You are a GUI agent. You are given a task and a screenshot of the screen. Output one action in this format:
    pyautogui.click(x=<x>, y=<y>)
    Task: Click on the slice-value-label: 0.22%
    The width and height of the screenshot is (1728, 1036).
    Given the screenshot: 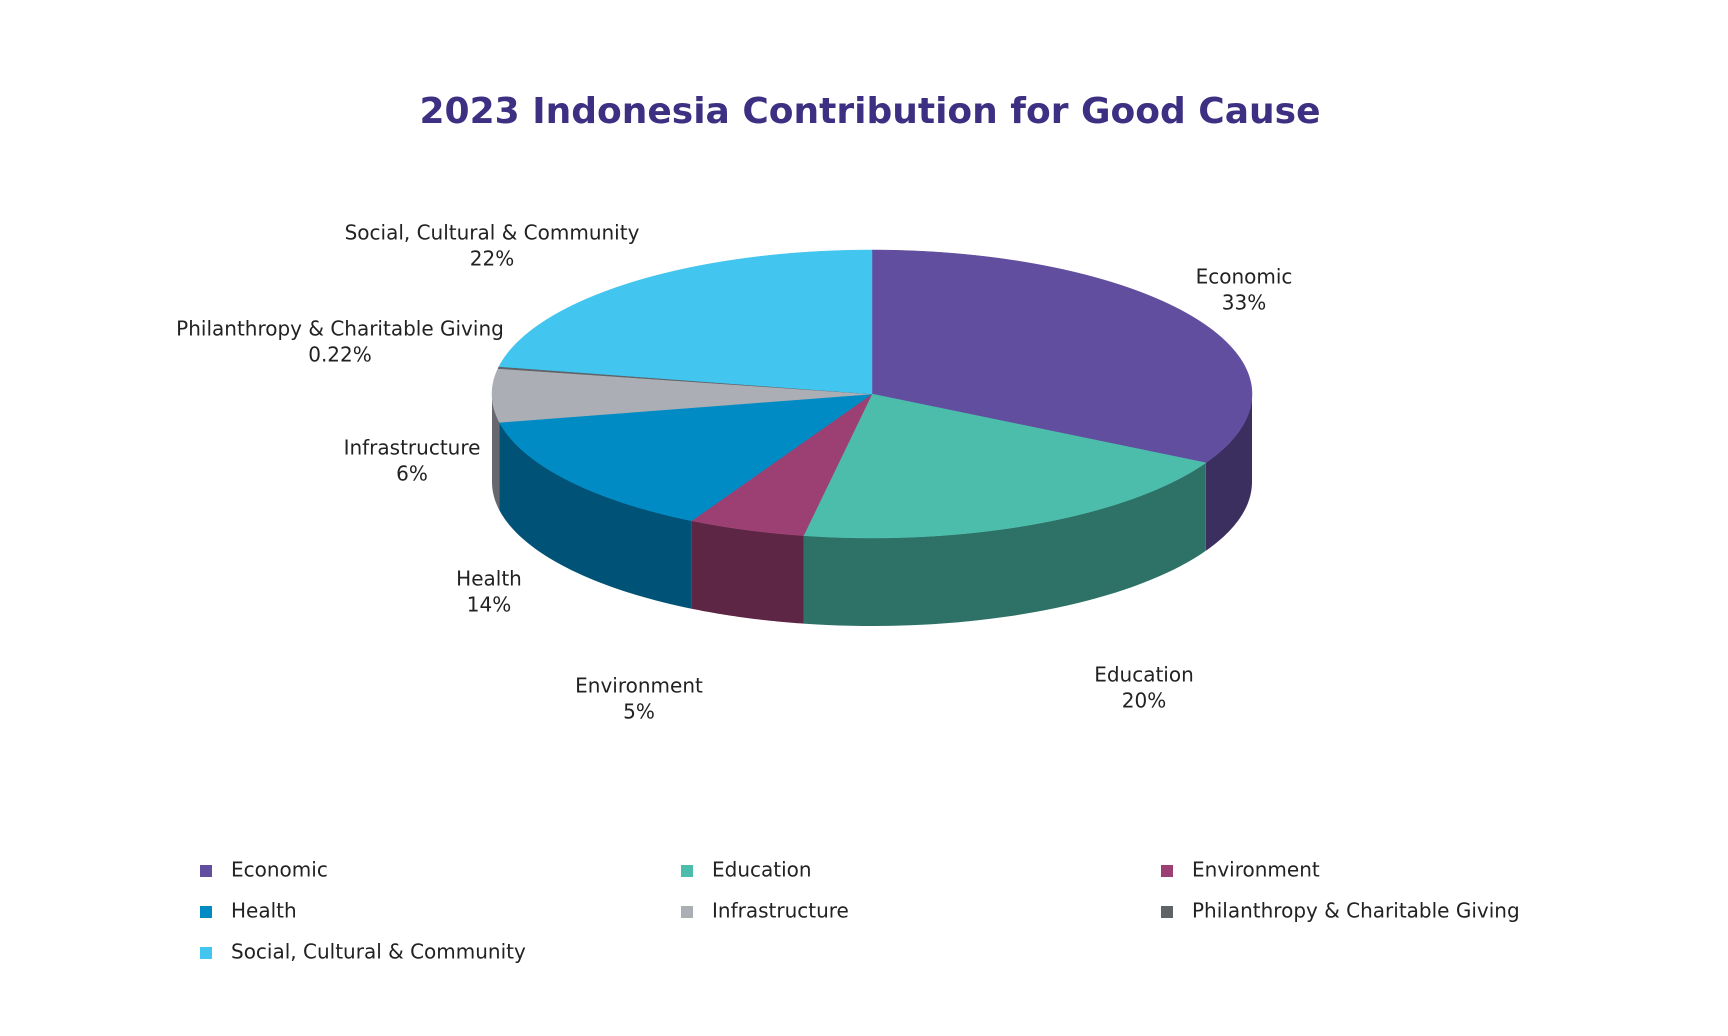 What is the action you would take?
    pyautogui.click(x=340, y=355)
    